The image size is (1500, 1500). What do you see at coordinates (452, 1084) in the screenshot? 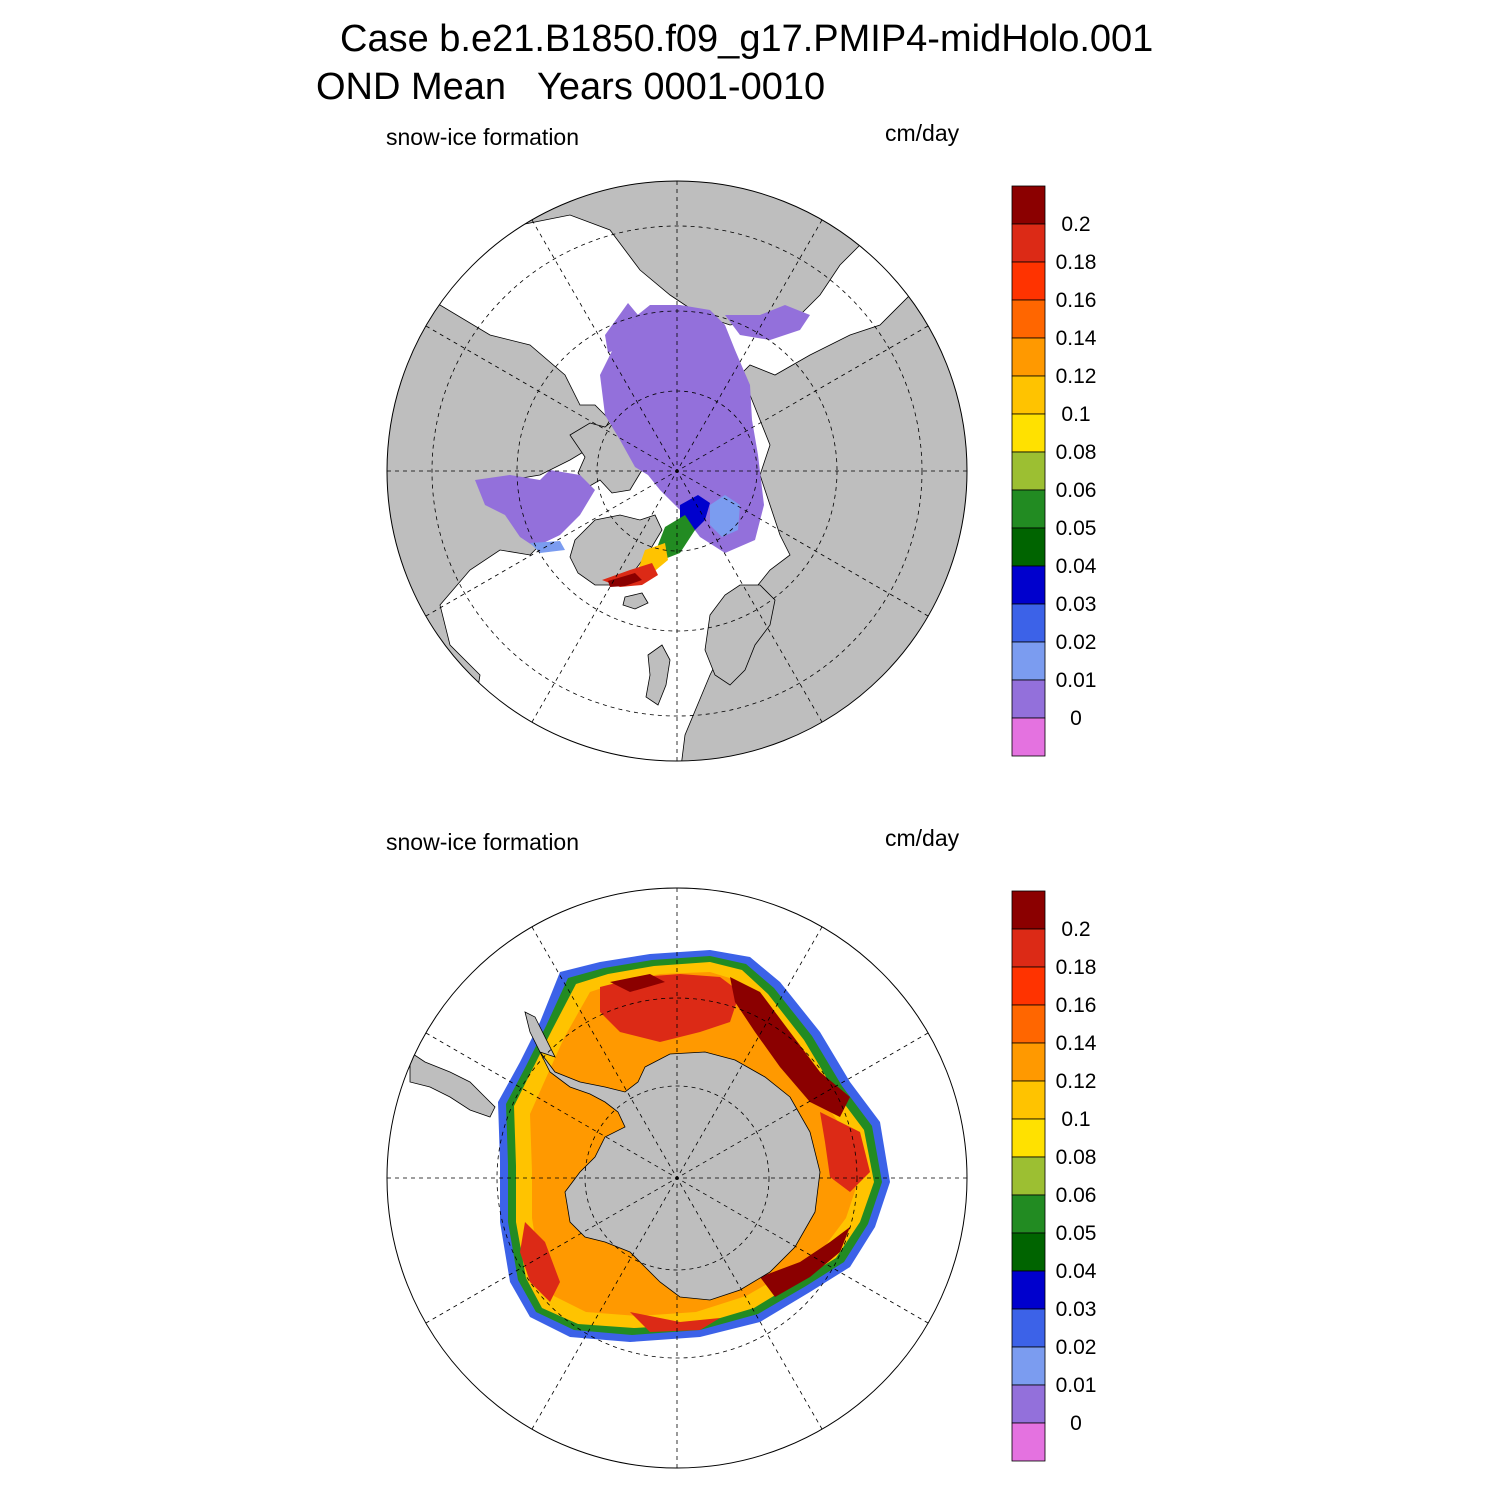
I see `land-south-america` at bounding box center [452, 1084].